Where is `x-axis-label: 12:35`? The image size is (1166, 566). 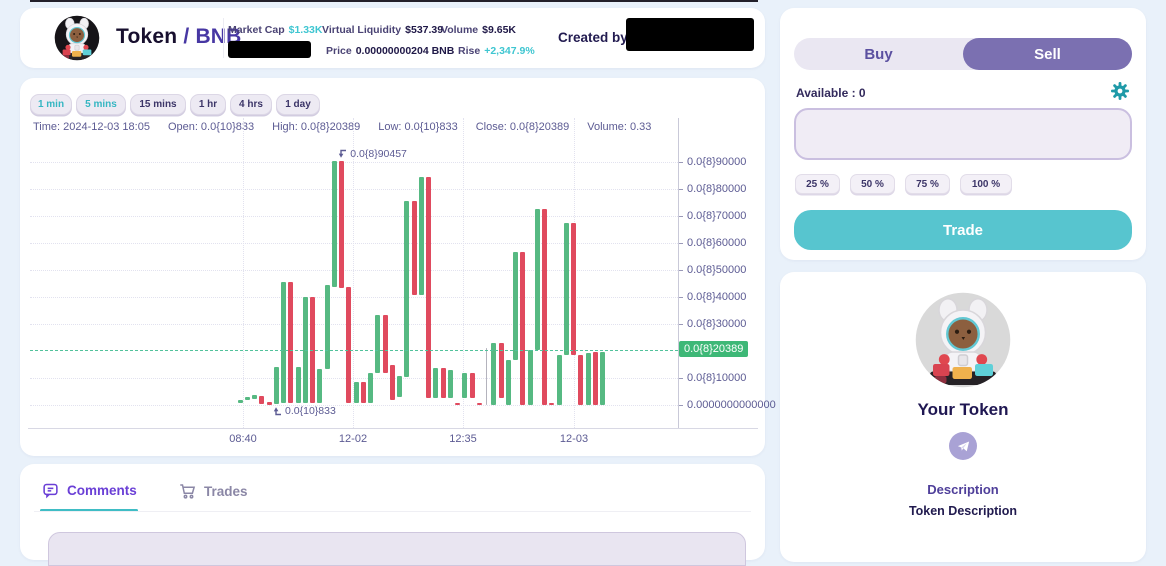
x-axis-label: 12:35 is located at coordinates (463, 439).